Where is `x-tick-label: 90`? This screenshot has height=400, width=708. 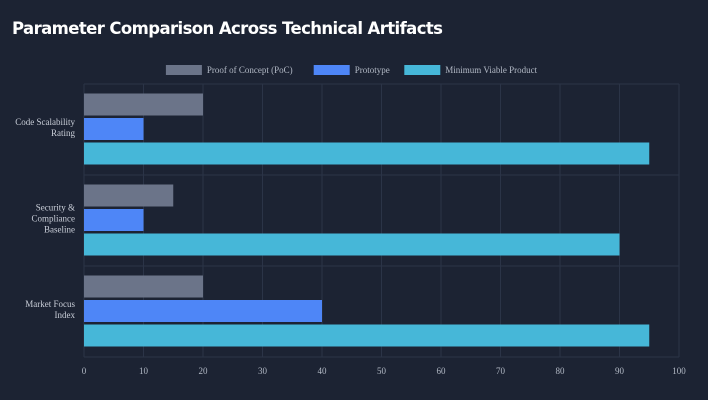
x-tick-label: 90 is located at coordinates (620, 371).